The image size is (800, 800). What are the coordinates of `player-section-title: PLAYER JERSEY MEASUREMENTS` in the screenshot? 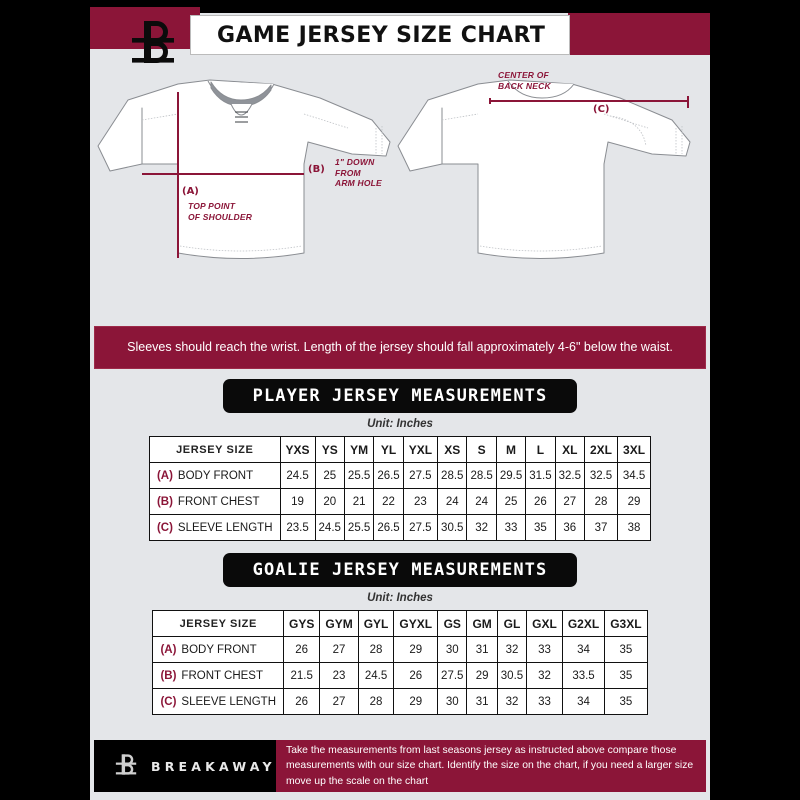 It's located at (400, 396).